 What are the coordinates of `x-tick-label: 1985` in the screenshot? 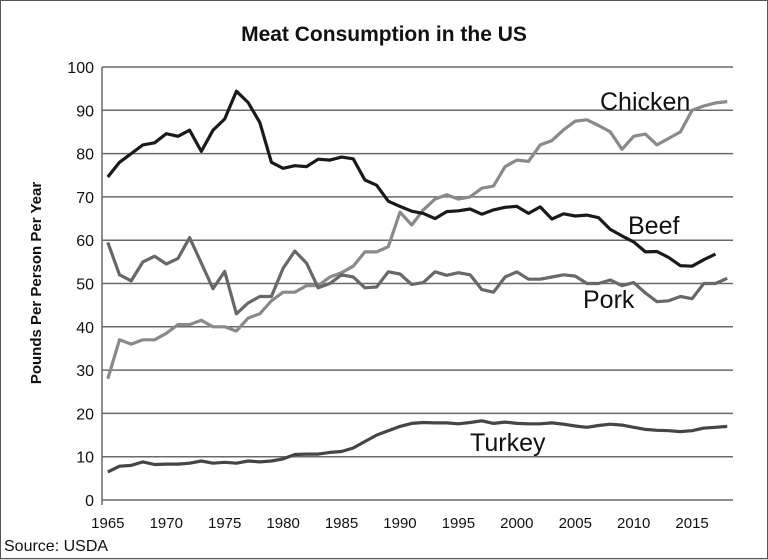 It's located at (341, 523).